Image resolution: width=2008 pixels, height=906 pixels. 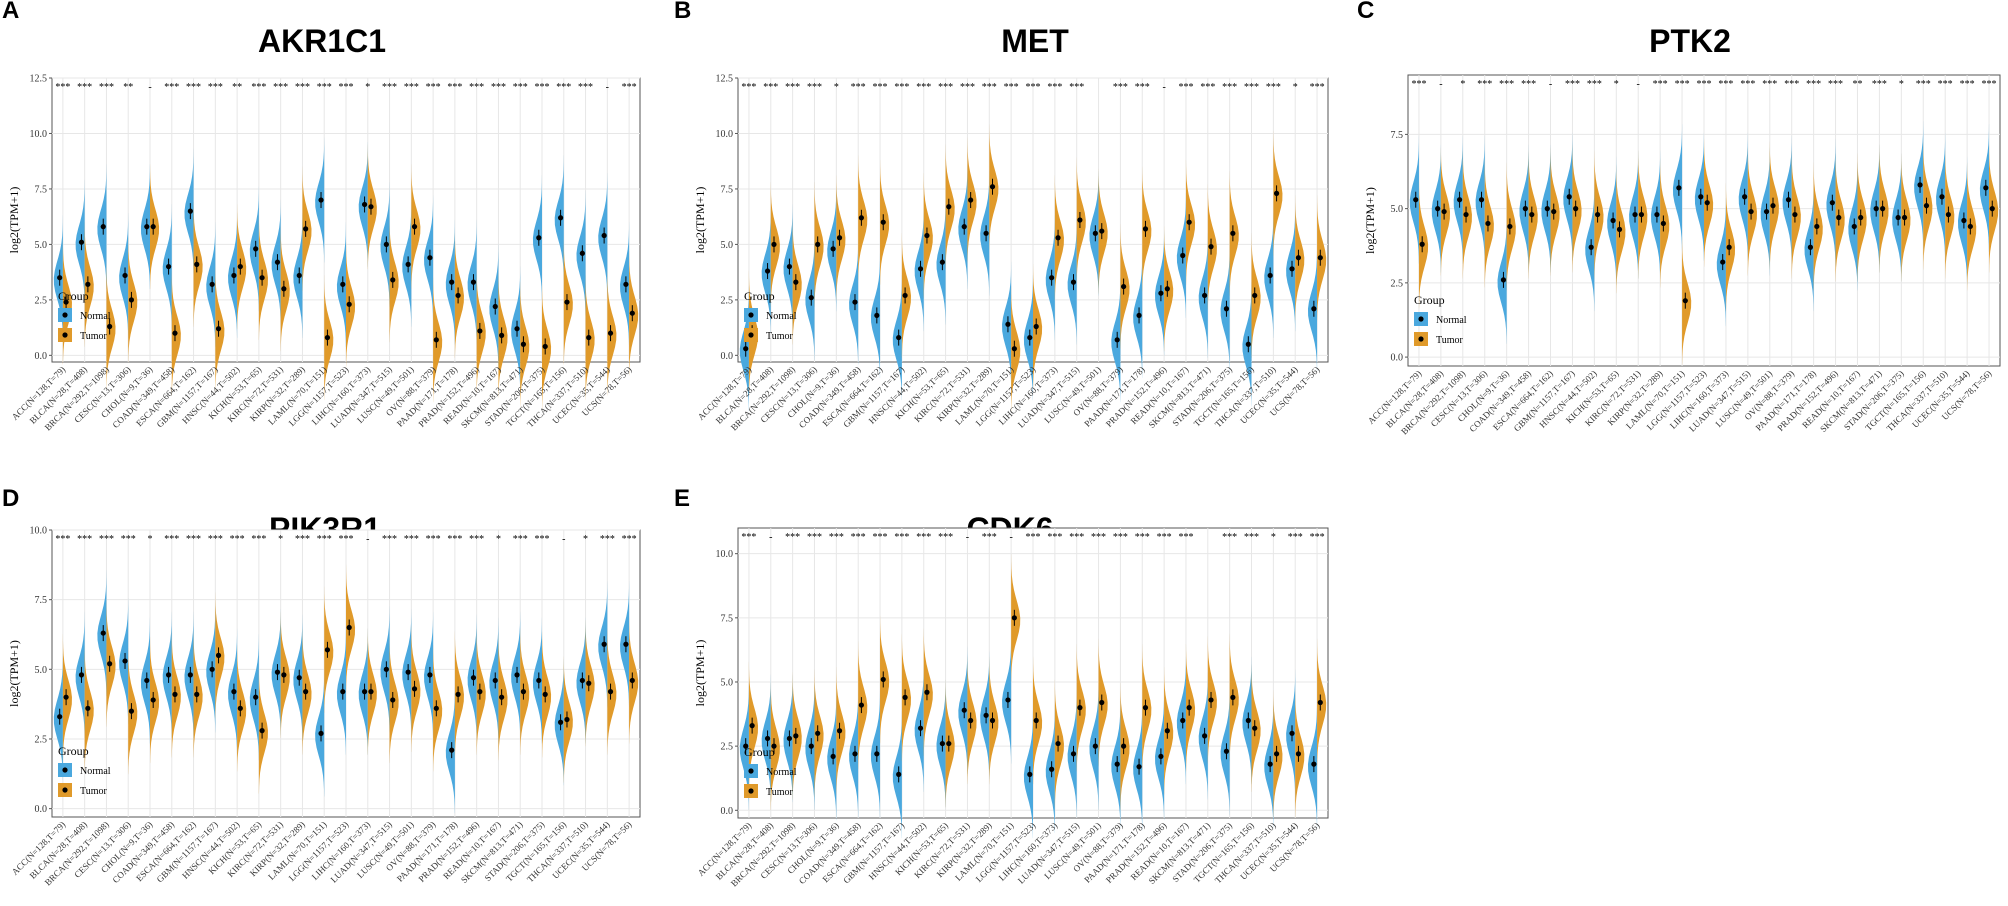 What do you see at coordinates (781, 316) in the screenshot?
I see `legend-item-normal: Normal` at bounding box center [781, 316].